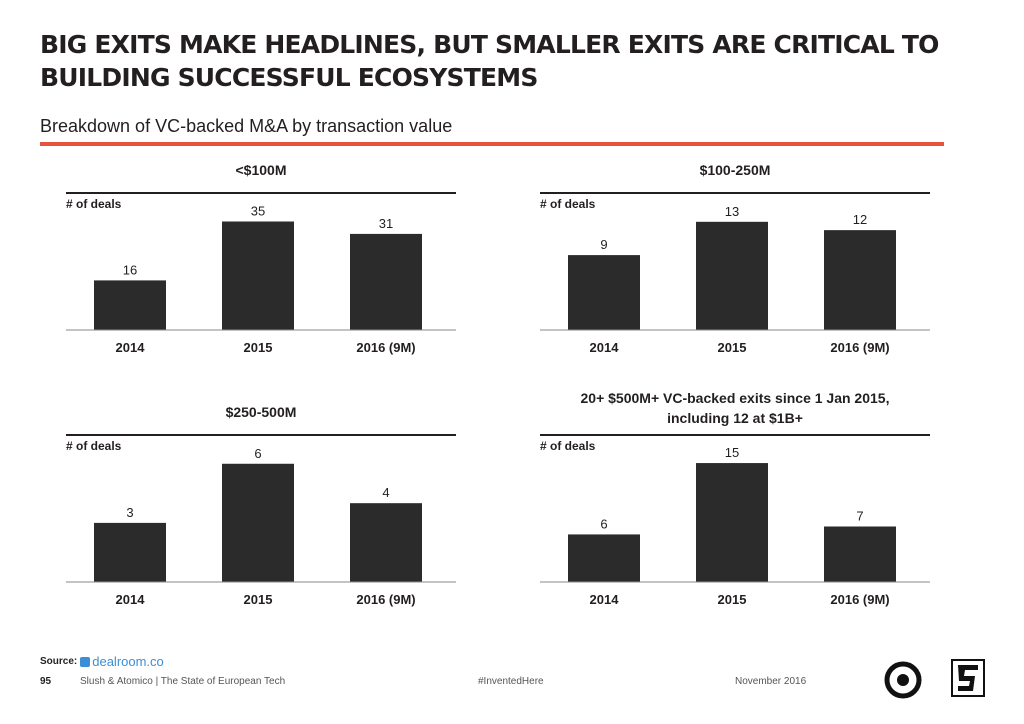 The width and height of the screenshot is (1024, 724). What do you see at coordinates (46, 681) in the screenshot?
I see `page-number: 95` at bounding box center [46, 681].